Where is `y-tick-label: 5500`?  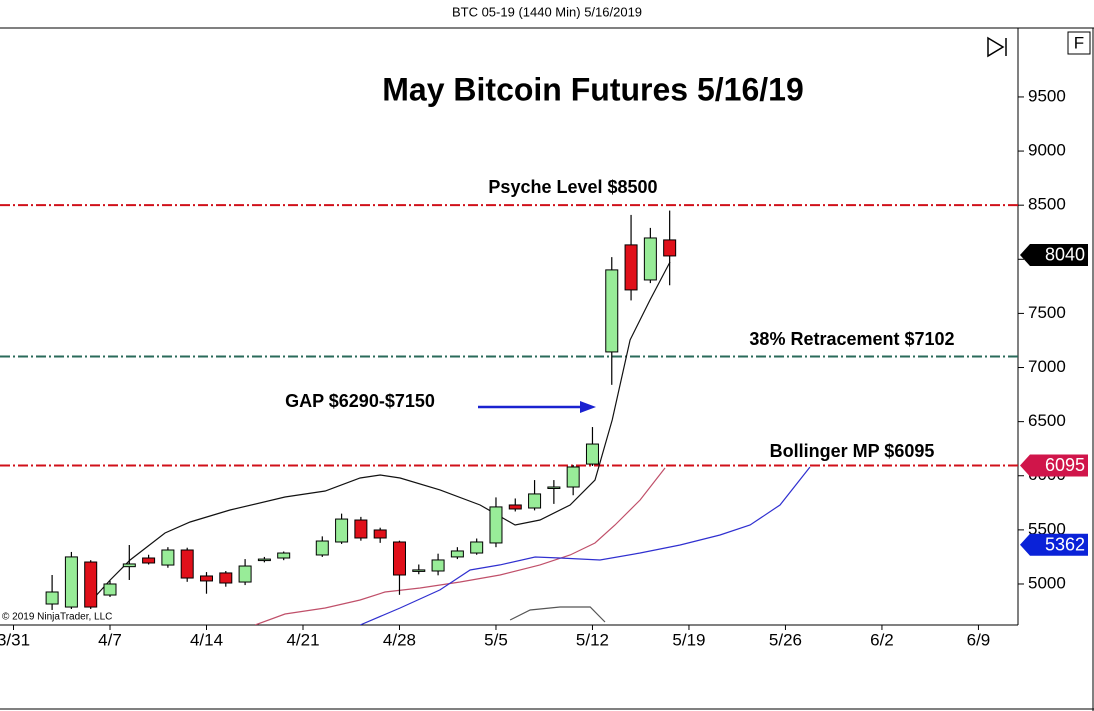
y-tick-label: 5500 is located at coordinates (1047, 528).